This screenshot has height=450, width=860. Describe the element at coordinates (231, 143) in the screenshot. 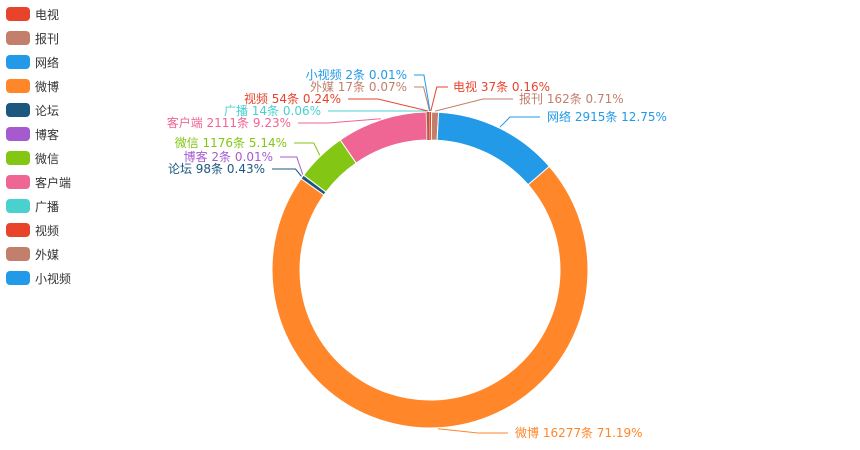

I see `slice-label: 微信 1176条 5.14%` at that location.